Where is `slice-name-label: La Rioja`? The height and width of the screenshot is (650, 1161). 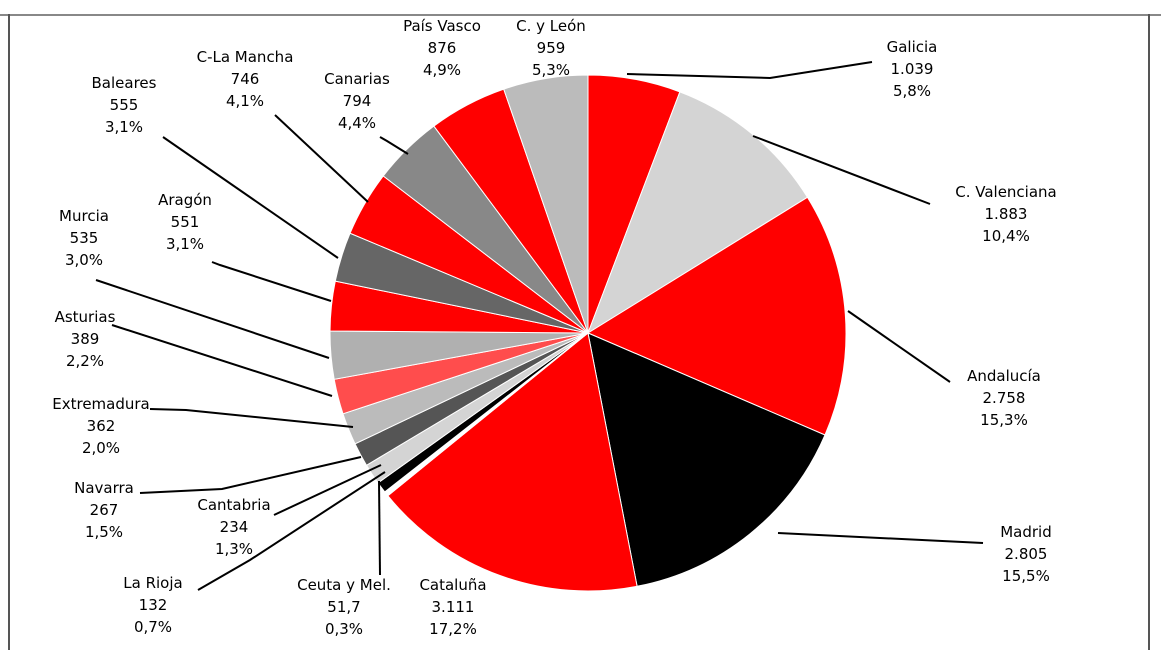 slice-name-label: La Rioja is located at coordinates (152, 583).